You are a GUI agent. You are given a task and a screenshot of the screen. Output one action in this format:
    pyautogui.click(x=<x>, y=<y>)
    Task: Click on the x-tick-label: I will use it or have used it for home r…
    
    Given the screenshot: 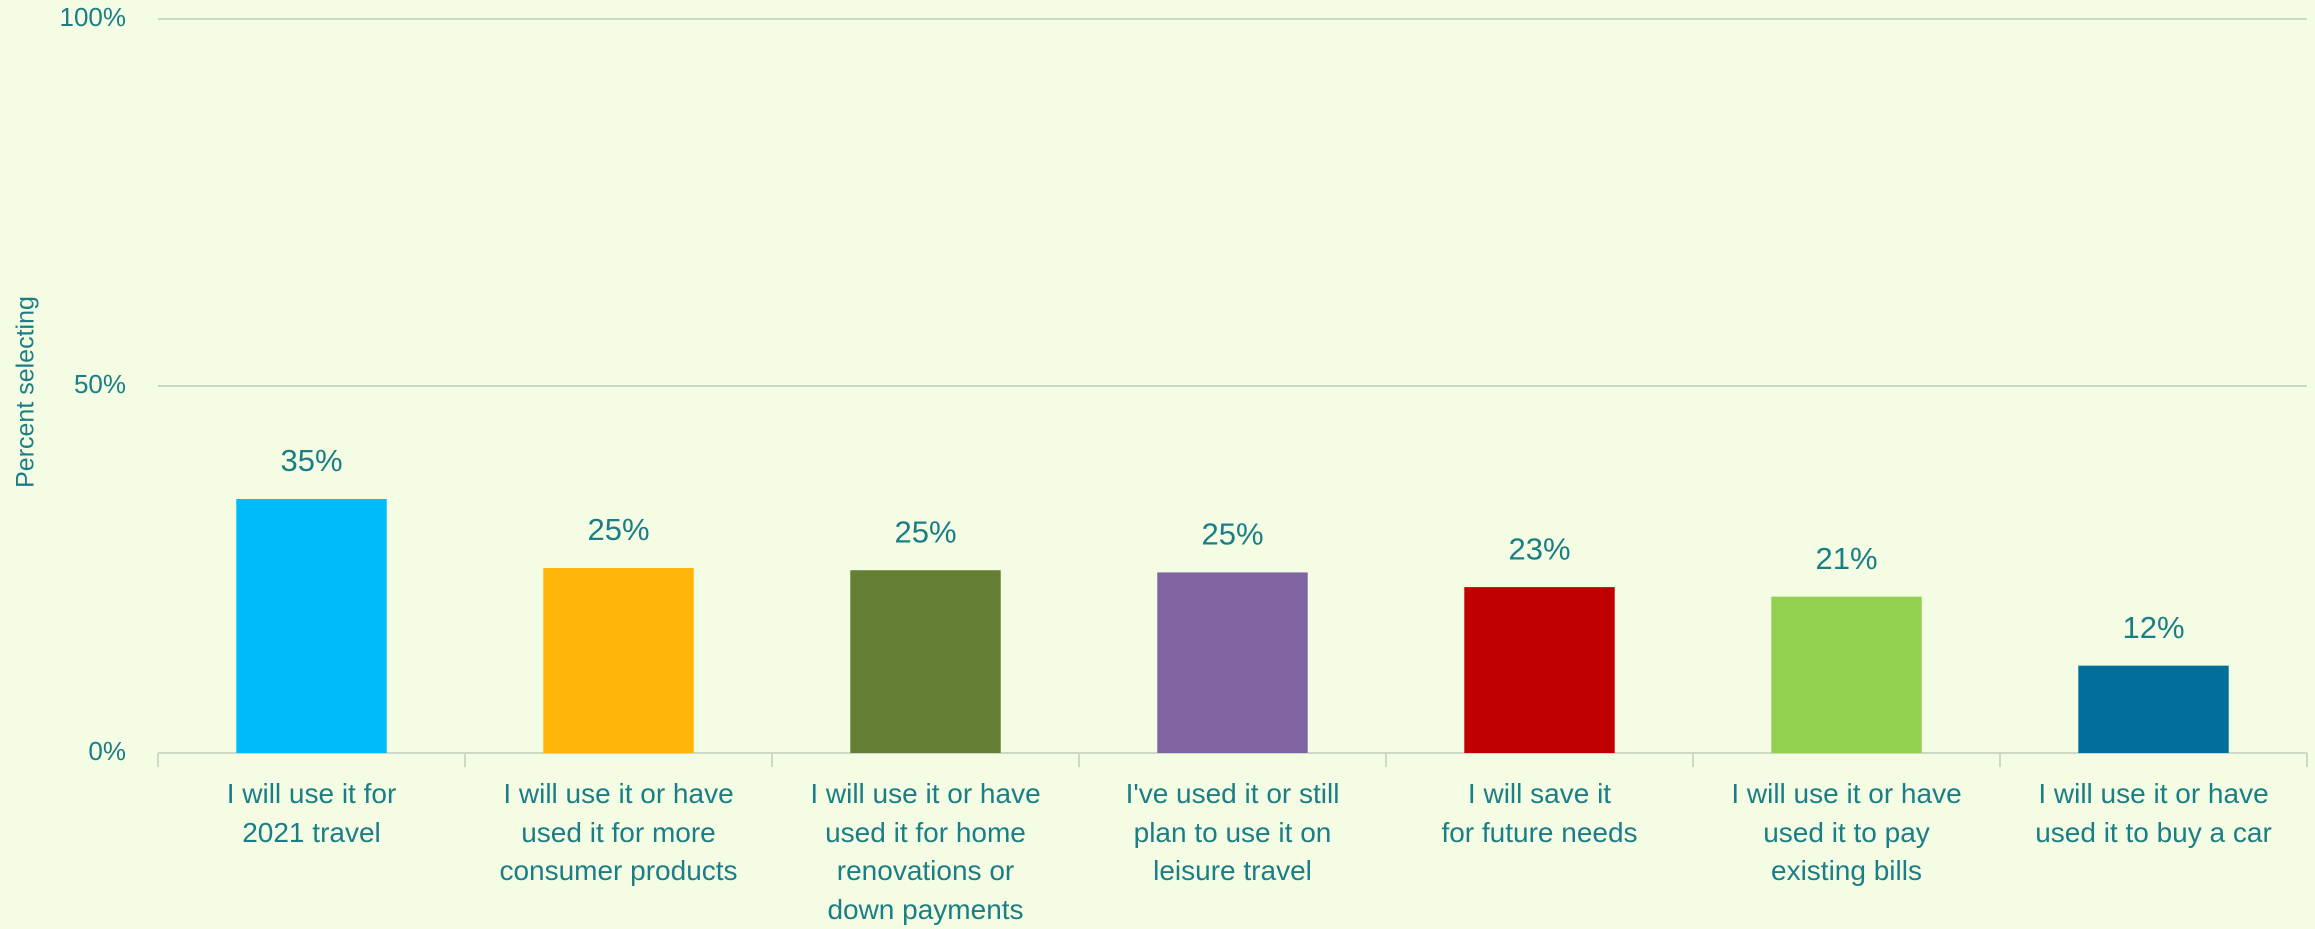 What is the action you would take?
    pyautogui.click(x=925, y=851)
    